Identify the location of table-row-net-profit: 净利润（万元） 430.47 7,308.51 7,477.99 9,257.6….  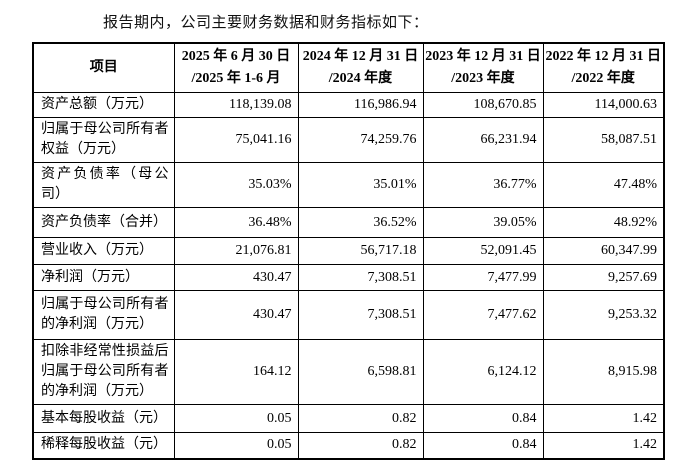
(348, 277).